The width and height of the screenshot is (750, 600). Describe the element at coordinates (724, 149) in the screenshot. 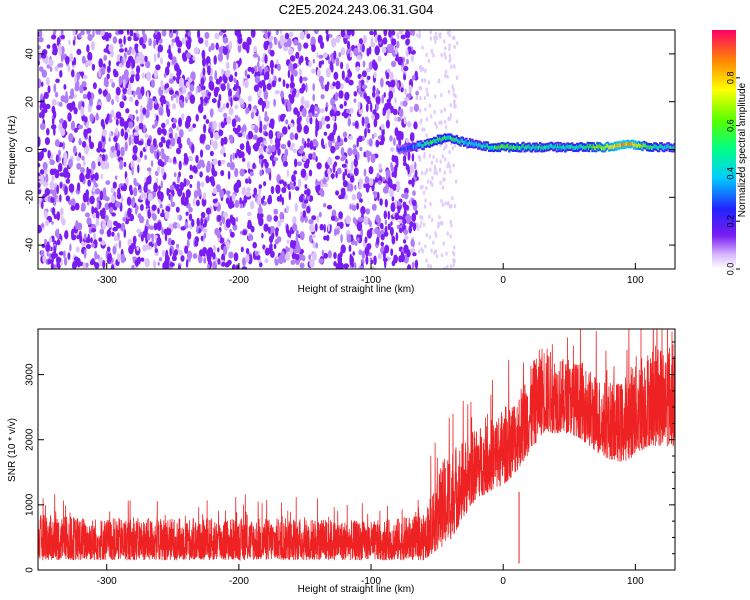

I see `colorbar-scale` at that location.